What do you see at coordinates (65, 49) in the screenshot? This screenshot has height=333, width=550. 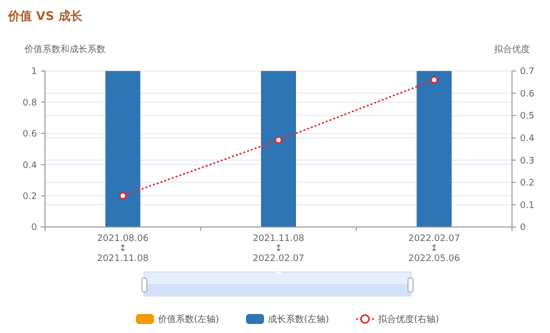 I see `y-axis-title: 价值系数和成长系数` at bounding box center [65, 49].